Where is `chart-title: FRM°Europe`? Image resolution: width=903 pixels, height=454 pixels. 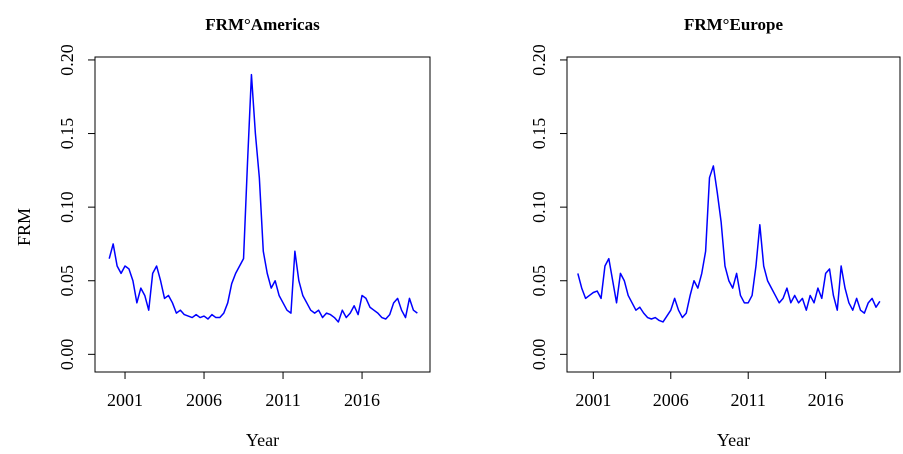 chart-title: FRM°Europe is located at coordinates (733, 24).